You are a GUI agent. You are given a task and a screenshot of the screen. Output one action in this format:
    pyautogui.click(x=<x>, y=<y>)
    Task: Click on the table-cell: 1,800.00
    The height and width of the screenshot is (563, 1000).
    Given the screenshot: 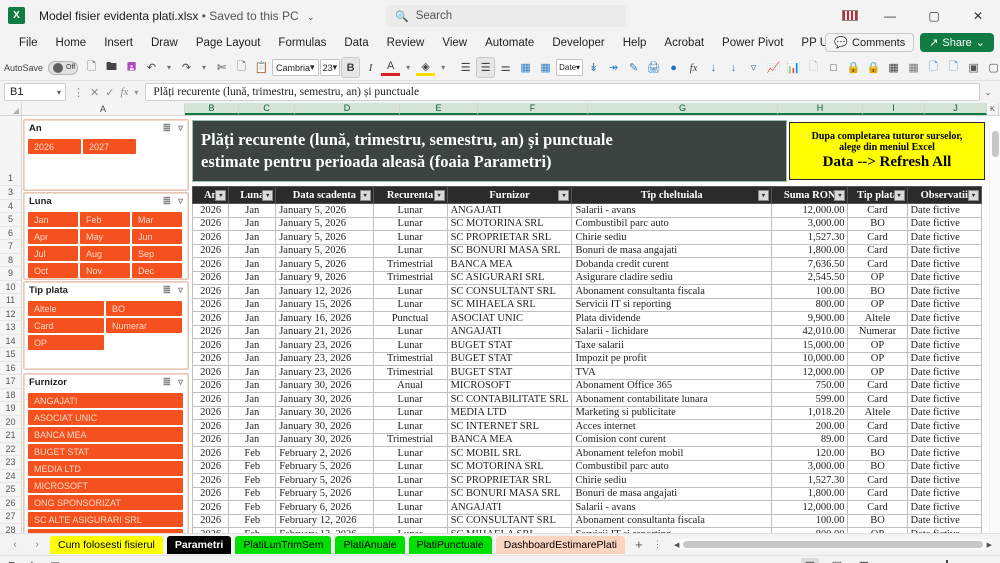 What is the action you would take?
    pyautogui.click(x=809, y=493)
    